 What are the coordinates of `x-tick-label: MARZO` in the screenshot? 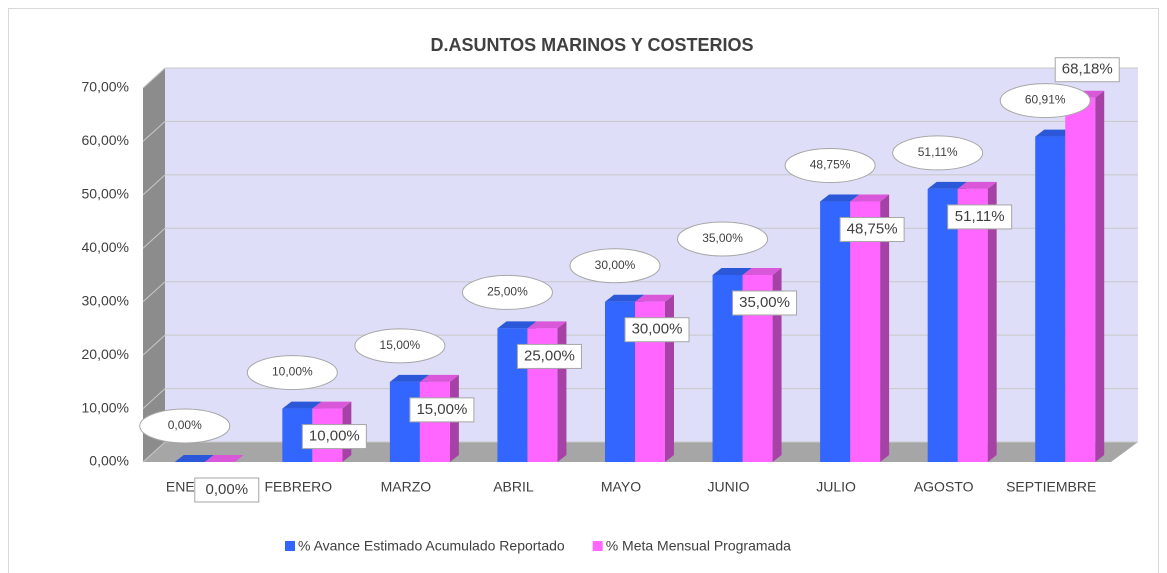 It's located at (406, 487).